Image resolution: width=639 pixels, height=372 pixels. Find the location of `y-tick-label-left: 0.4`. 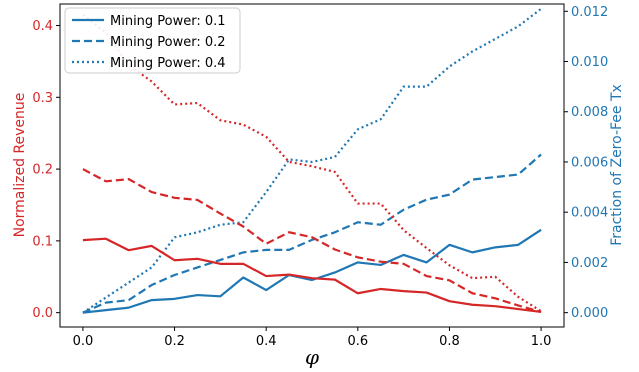

y-tick-label-left: 0.4 is located at coordinates (42, 26).